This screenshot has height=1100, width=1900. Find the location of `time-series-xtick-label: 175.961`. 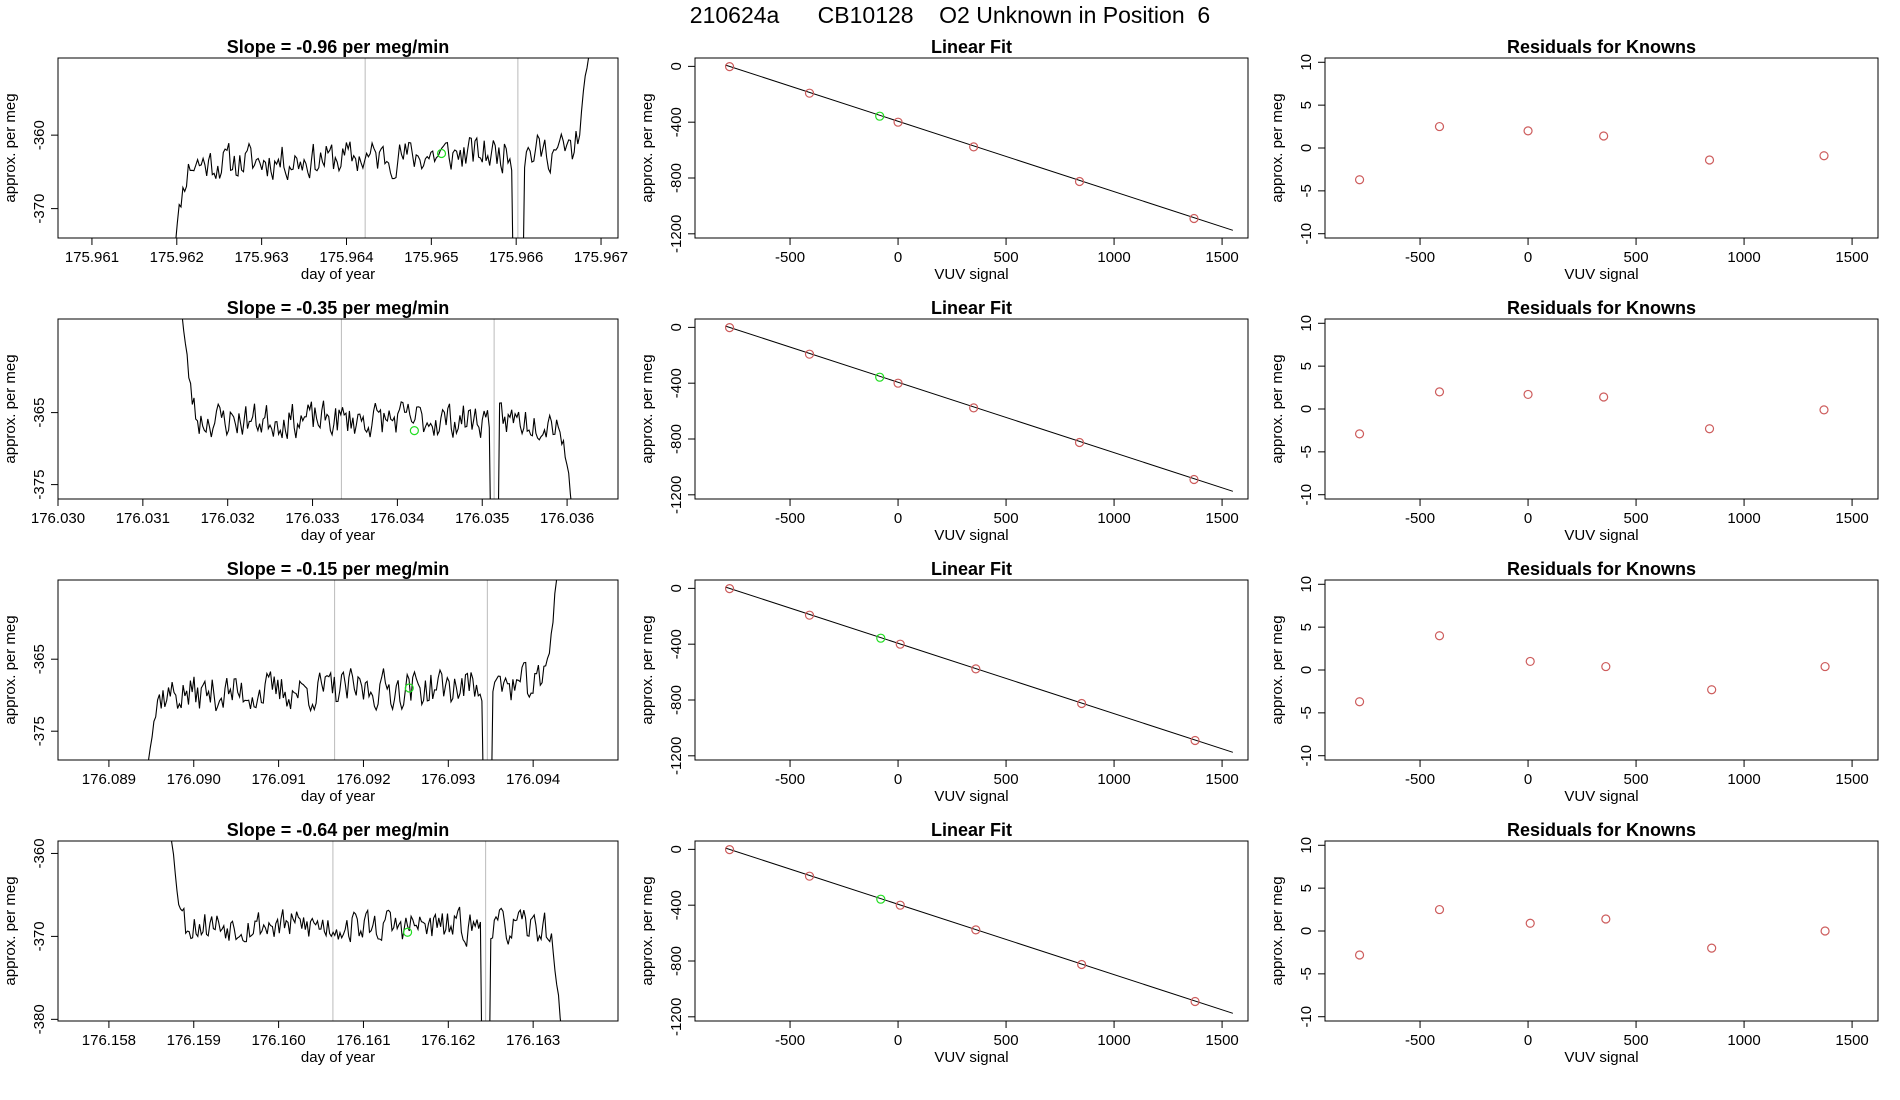

time-series-xtick-label: 175.961 is located at coordinates (92, 257).